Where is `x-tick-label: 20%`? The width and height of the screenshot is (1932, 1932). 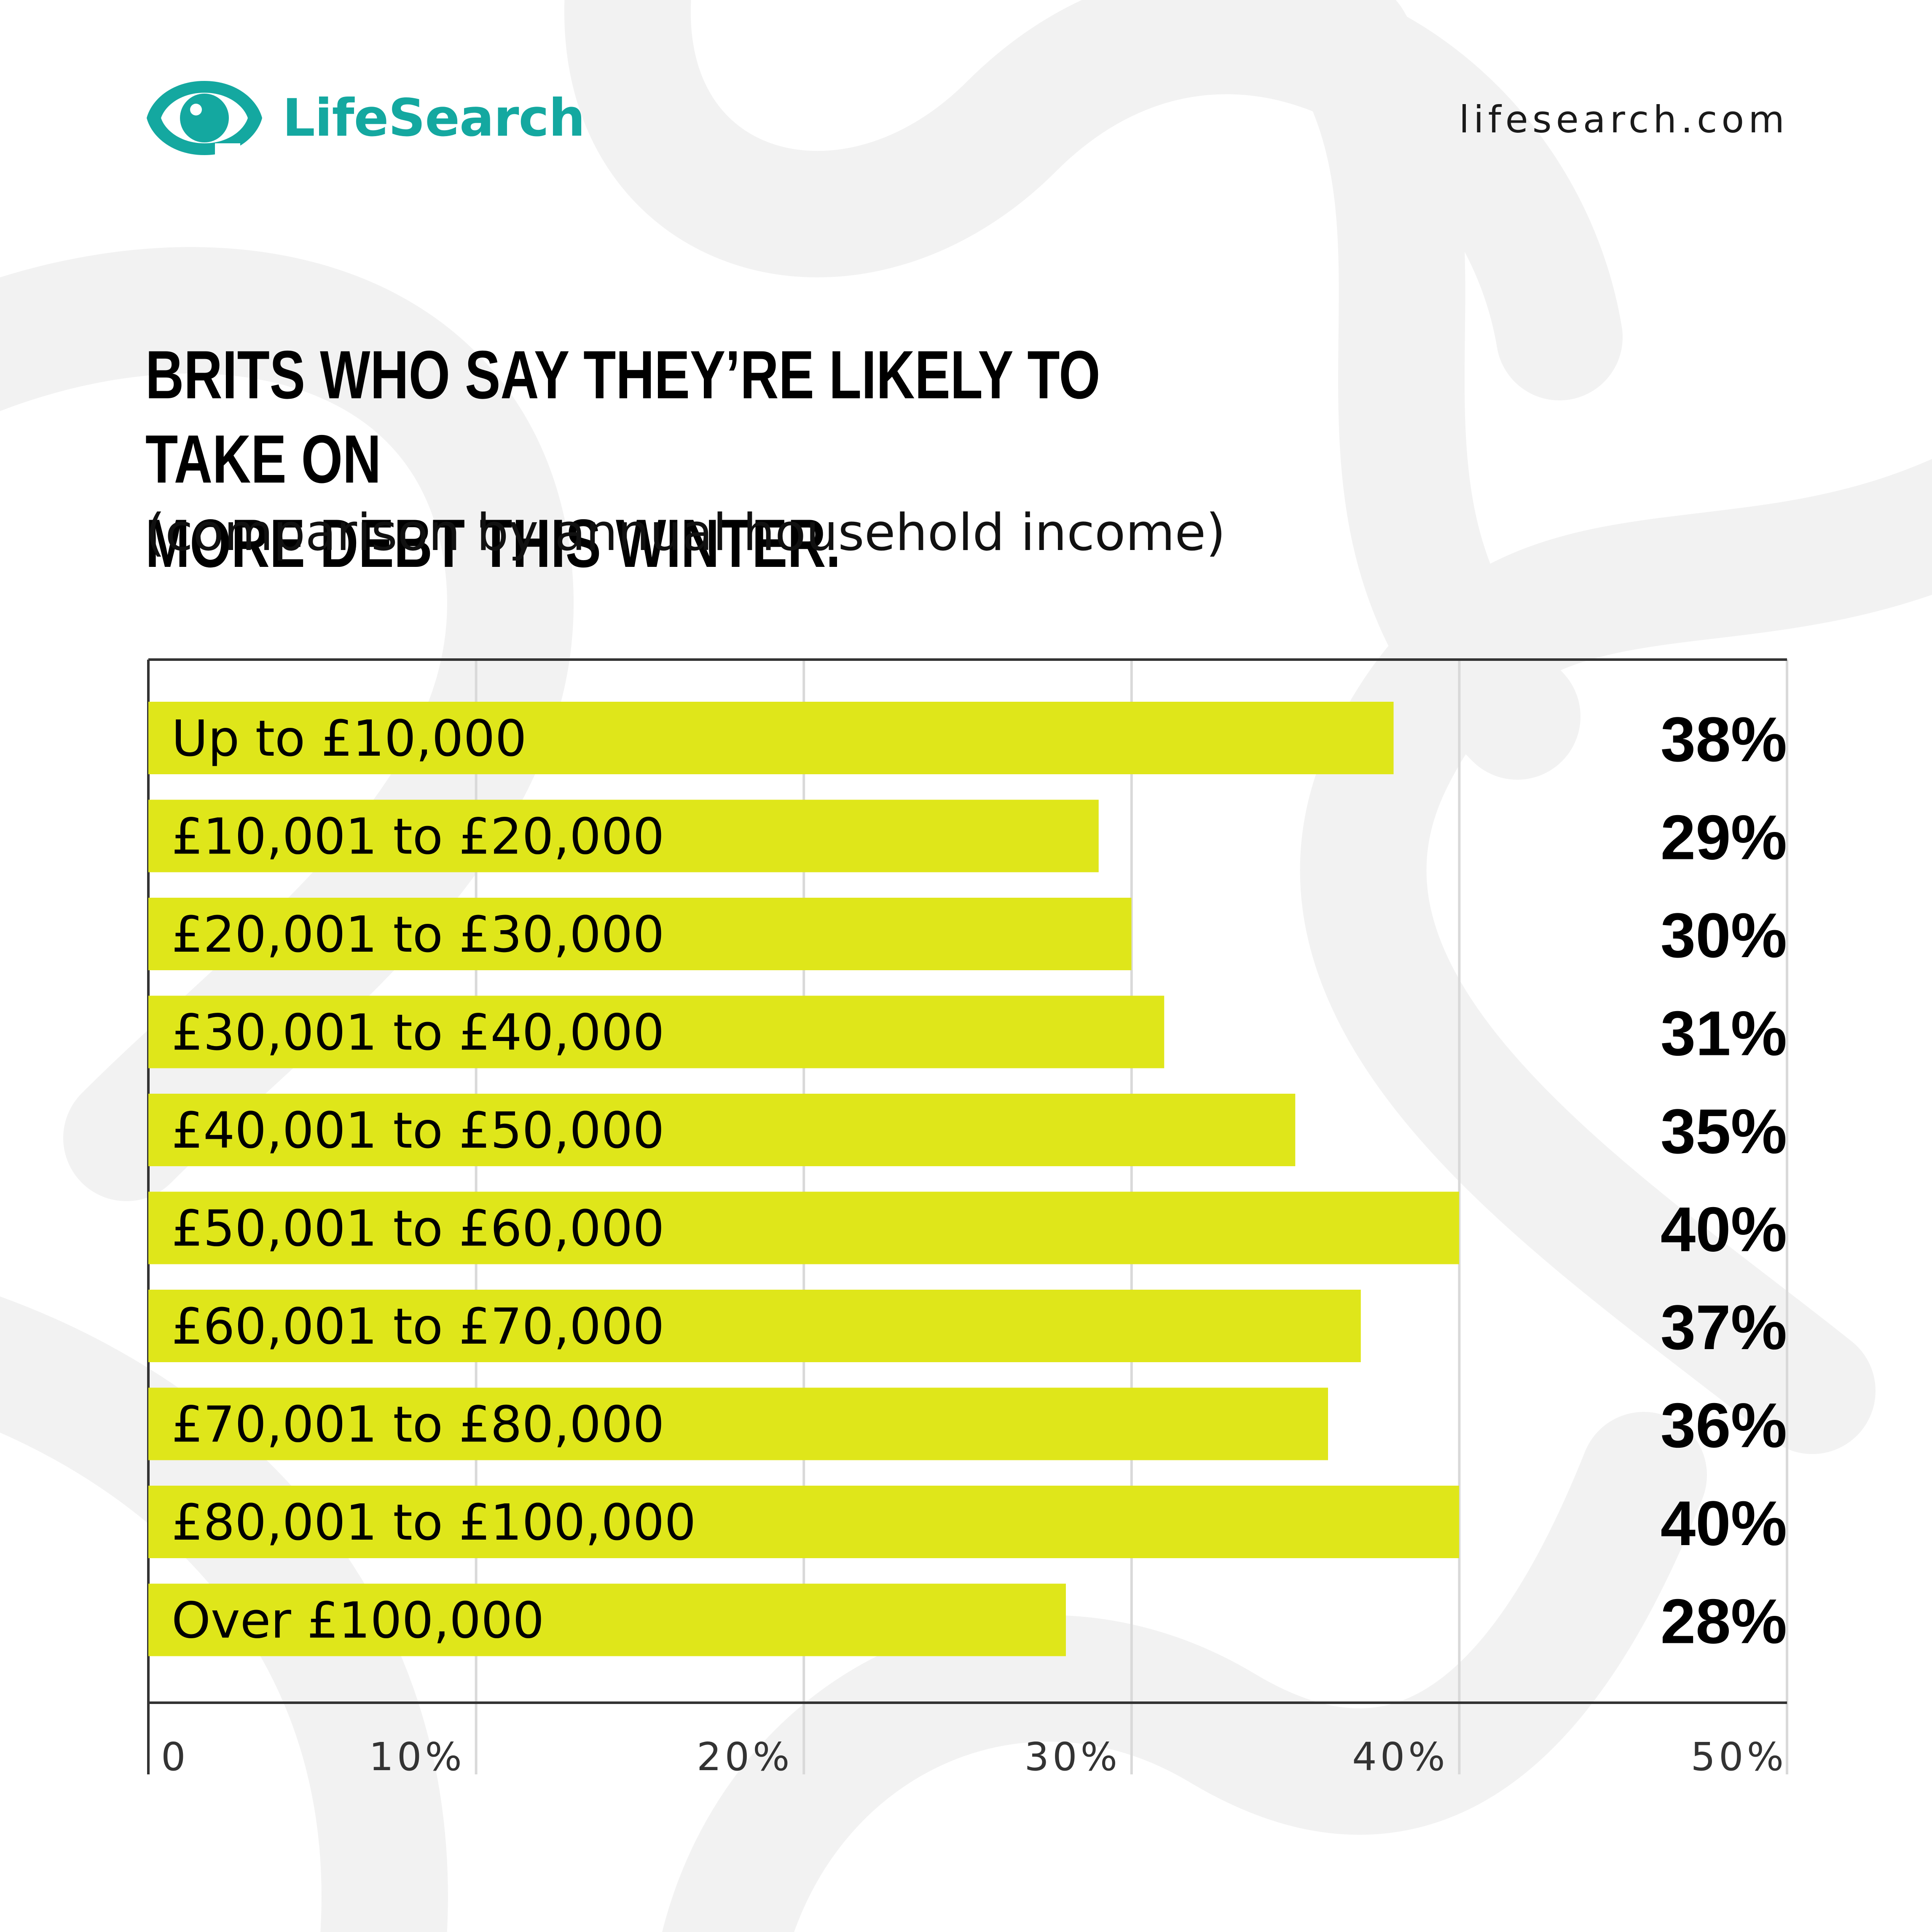
x-tick-label: 20% is located at coordinates (745, 1756).